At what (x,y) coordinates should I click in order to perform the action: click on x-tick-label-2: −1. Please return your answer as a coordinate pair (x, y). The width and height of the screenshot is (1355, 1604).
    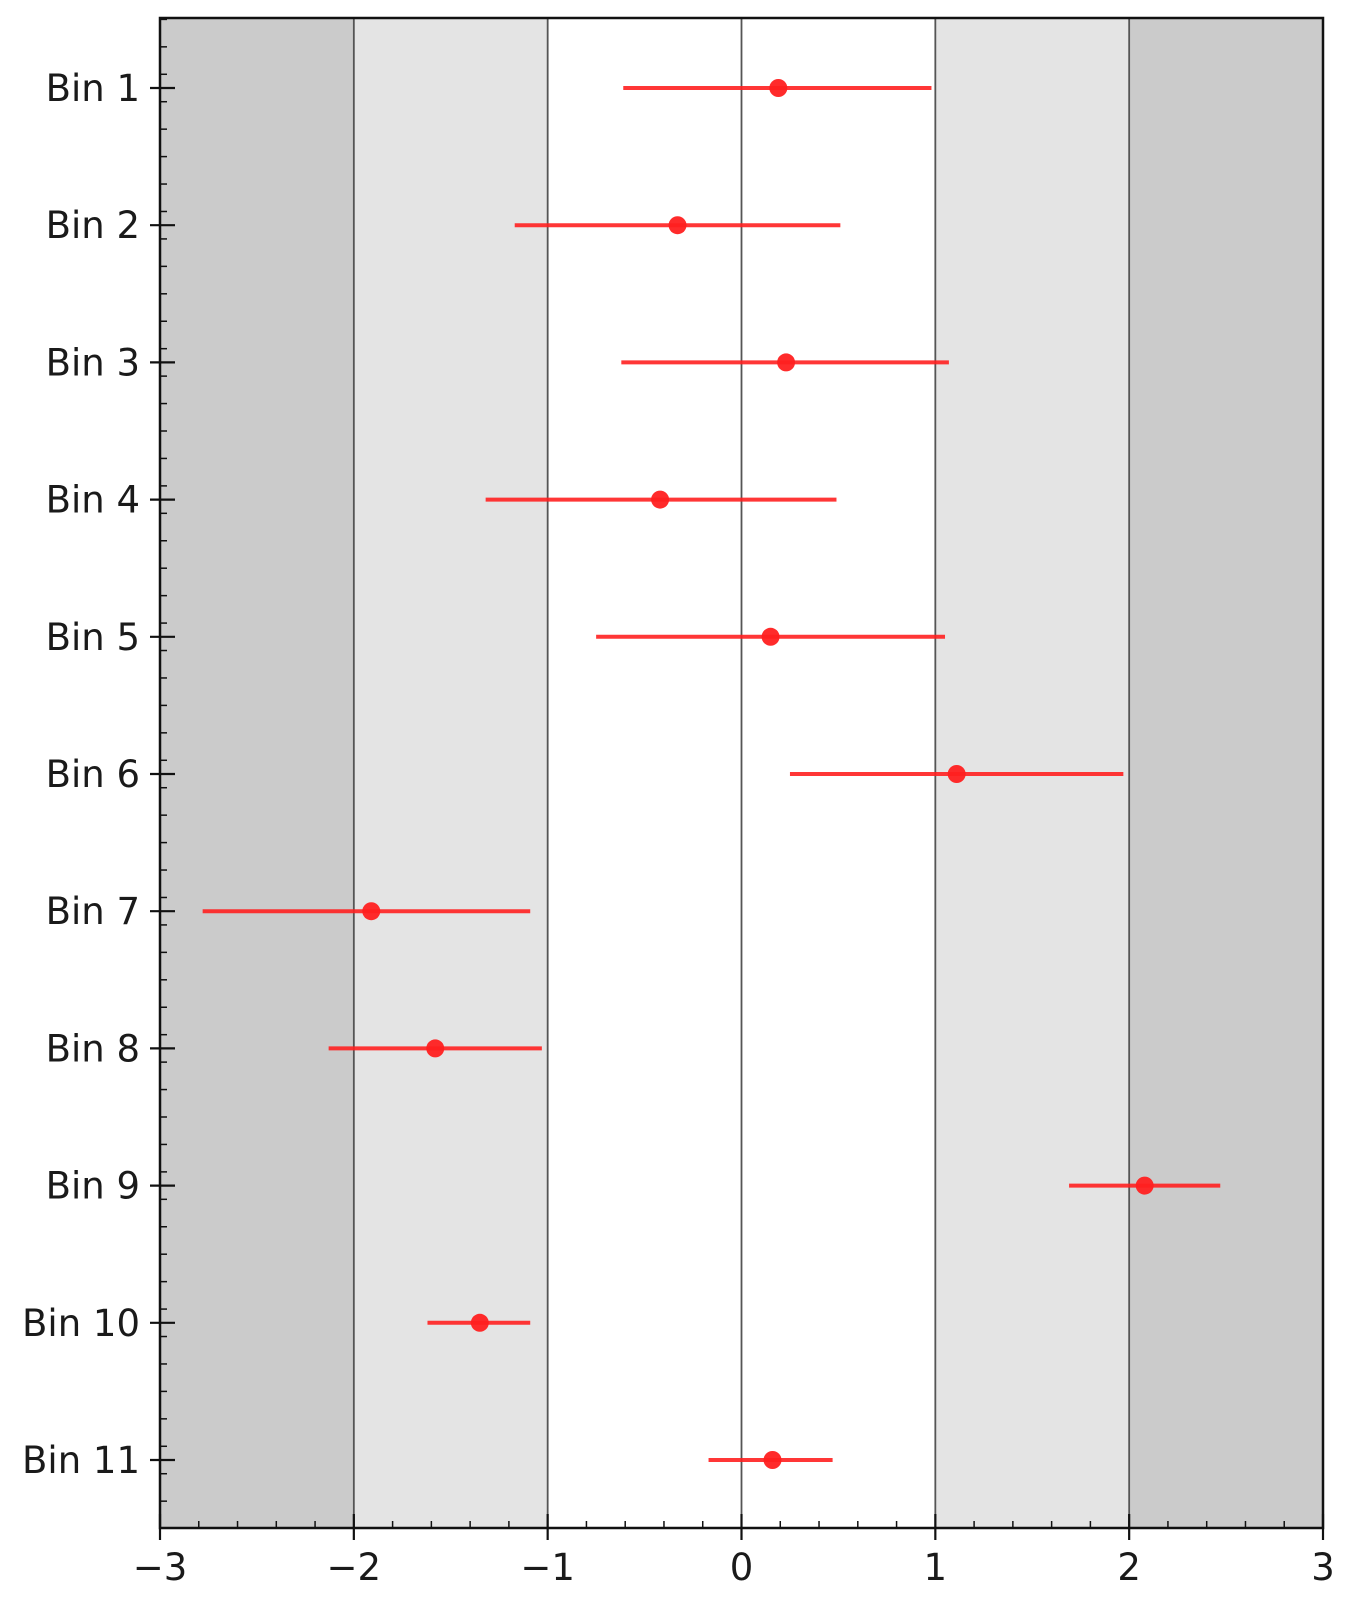
    Looking at the image, I should click on (547, 1567).